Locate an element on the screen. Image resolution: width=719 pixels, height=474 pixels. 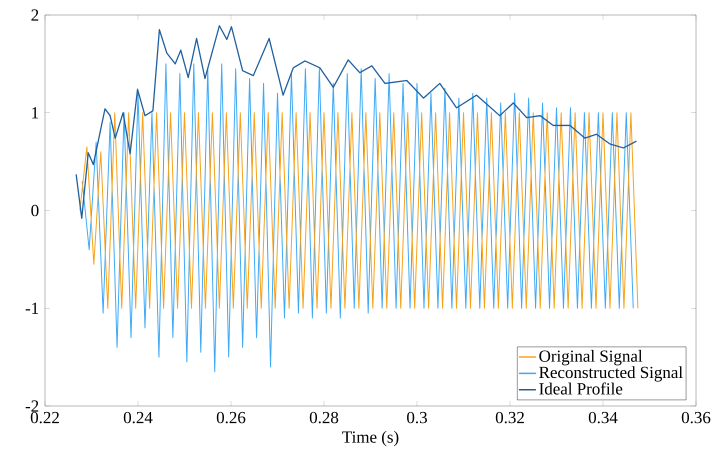
x-tick-label: 0.28 is located at coordinates (324, 418).